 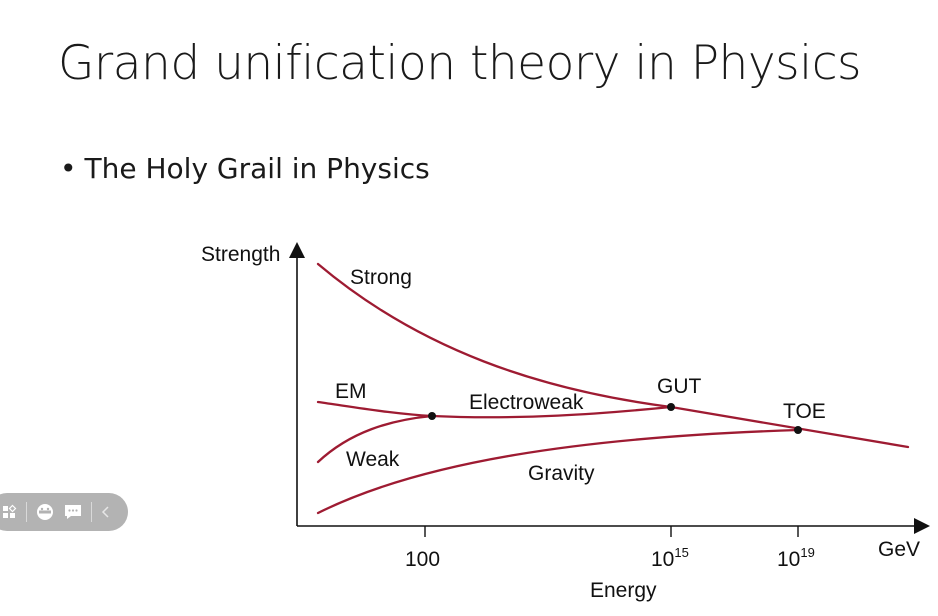 I want to click on emoji-icon, so click(x=45, y=512).